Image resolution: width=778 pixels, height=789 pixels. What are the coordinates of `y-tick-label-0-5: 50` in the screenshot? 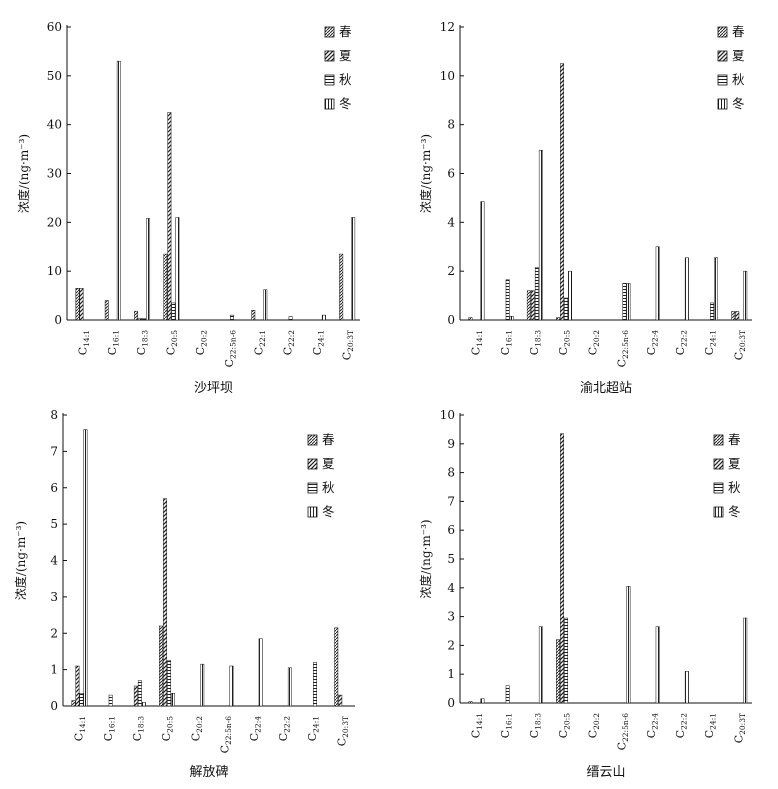 It's located at (54, 76).